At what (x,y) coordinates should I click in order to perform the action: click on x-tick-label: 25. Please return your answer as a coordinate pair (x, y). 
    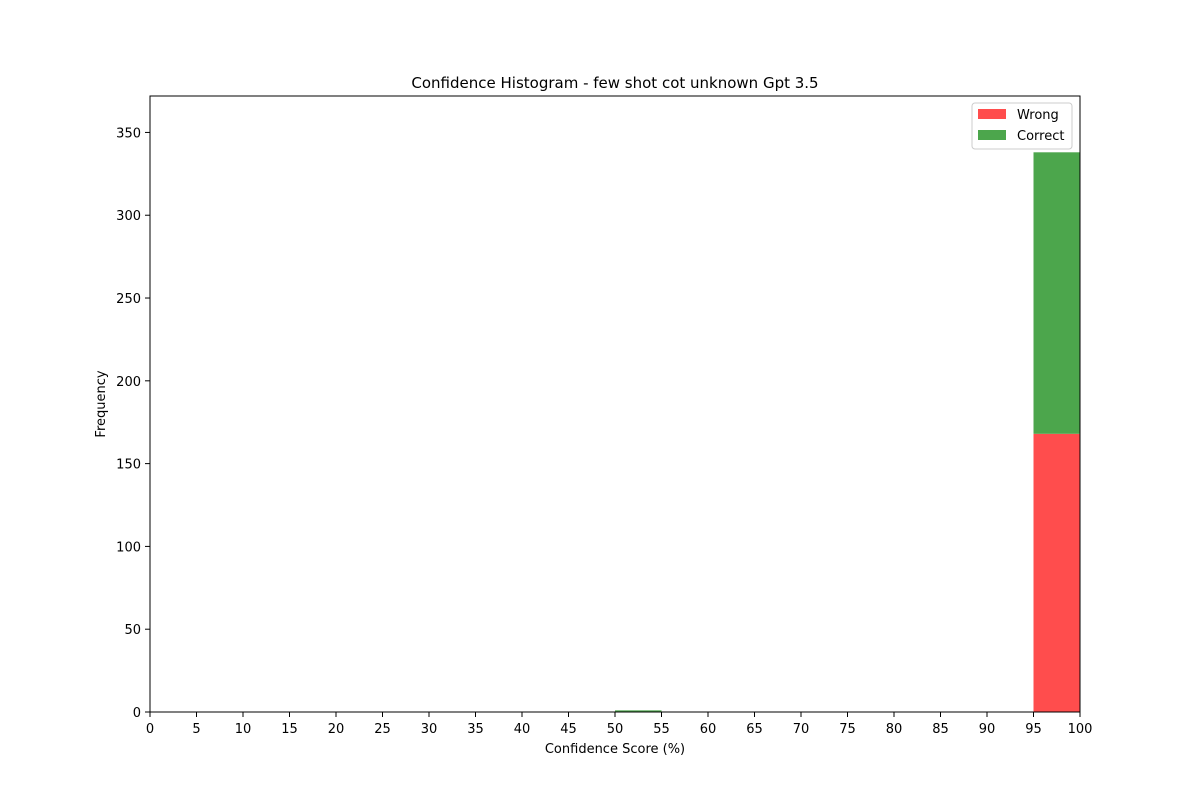
    Looking at the image, I should click on (382, 729).